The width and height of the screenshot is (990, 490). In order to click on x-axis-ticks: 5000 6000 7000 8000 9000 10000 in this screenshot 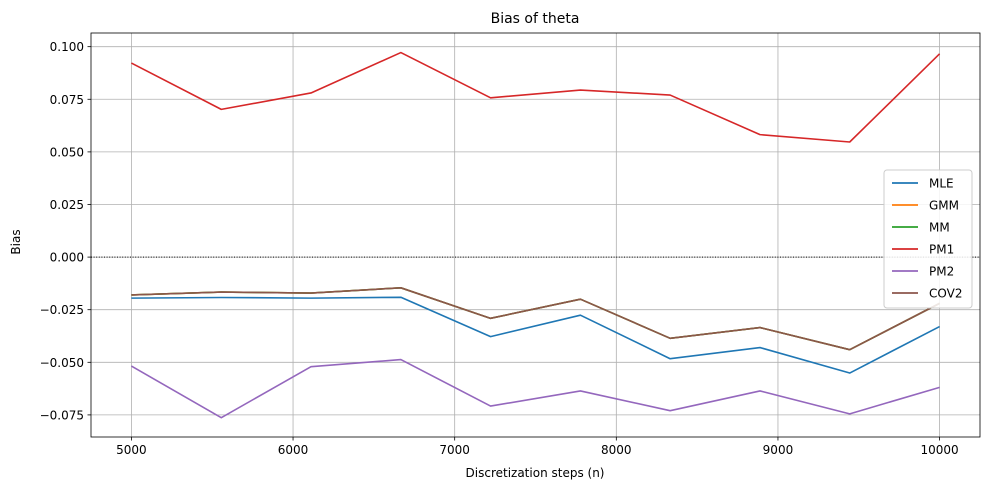, I will do `click(537, 447)`.